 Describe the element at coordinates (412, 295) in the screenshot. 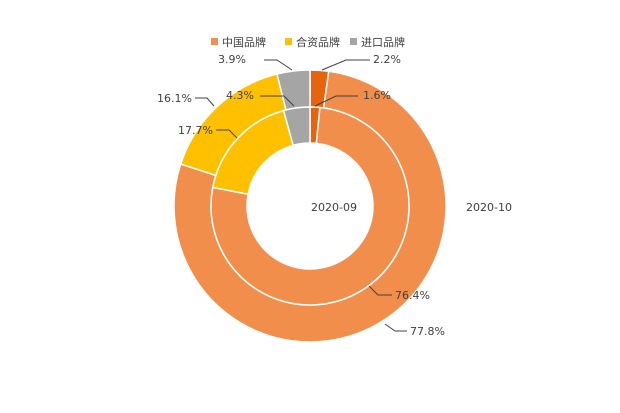

I see `inner-data-label-domestic: 76.4%` at that location.